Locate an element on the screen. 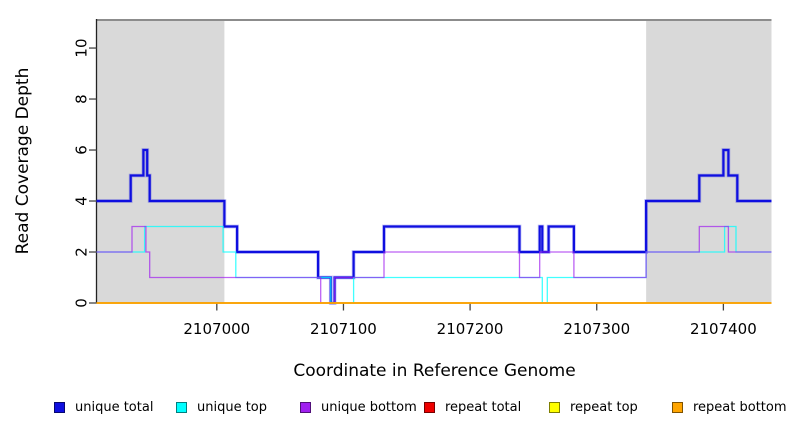  legend-item-unique-total: unique total is located at coordinates (103, 407).